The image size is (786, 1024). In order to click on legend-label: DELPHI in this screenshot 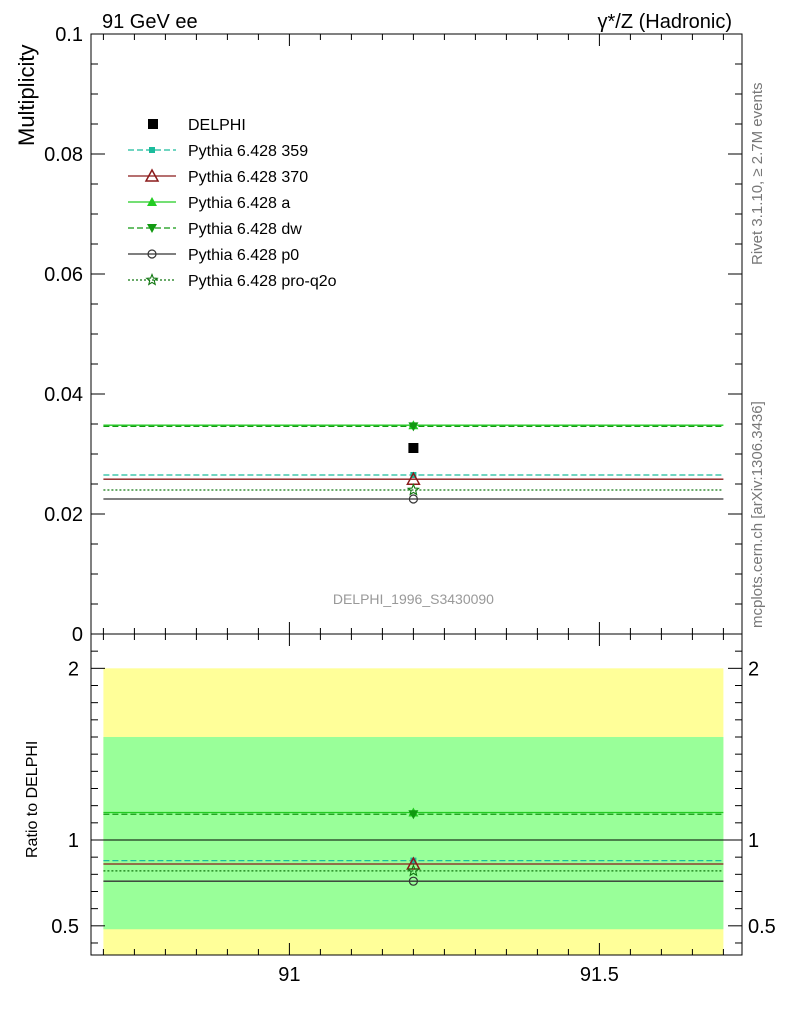, I will do `click(217, 125)`.